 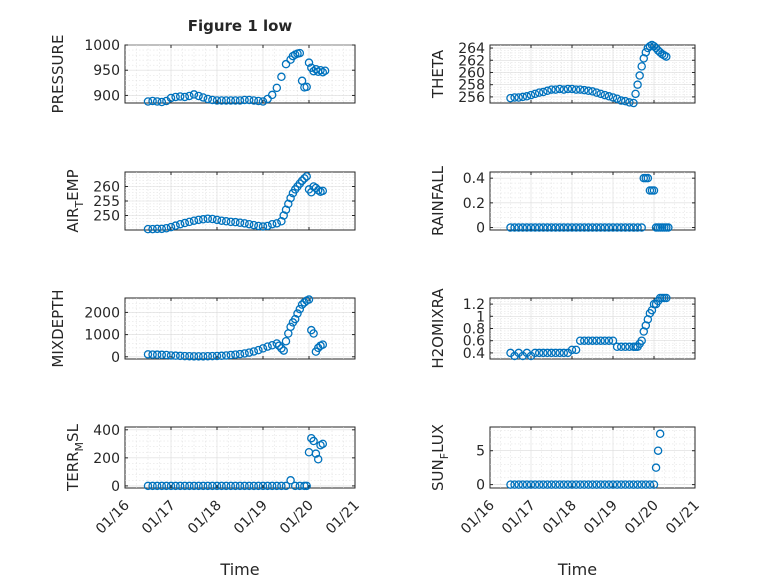 I want to click on y-axis-label: AIRTEMP, so click(x=75, y=200).